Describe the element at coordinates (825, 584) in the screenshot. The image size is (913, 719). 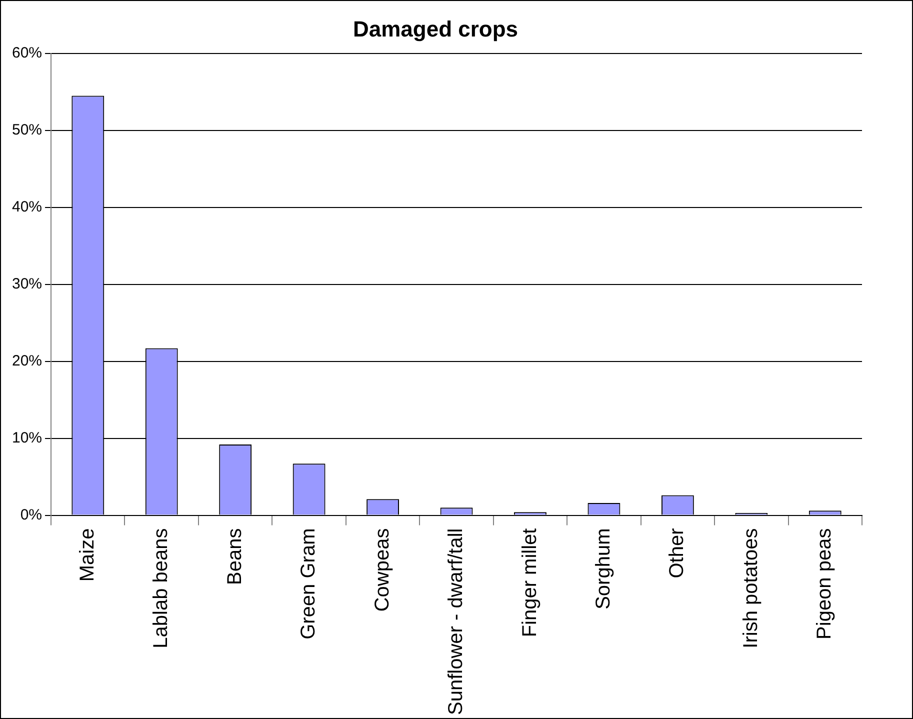
I see `x-tick-label: Pigeon peas` at that location.